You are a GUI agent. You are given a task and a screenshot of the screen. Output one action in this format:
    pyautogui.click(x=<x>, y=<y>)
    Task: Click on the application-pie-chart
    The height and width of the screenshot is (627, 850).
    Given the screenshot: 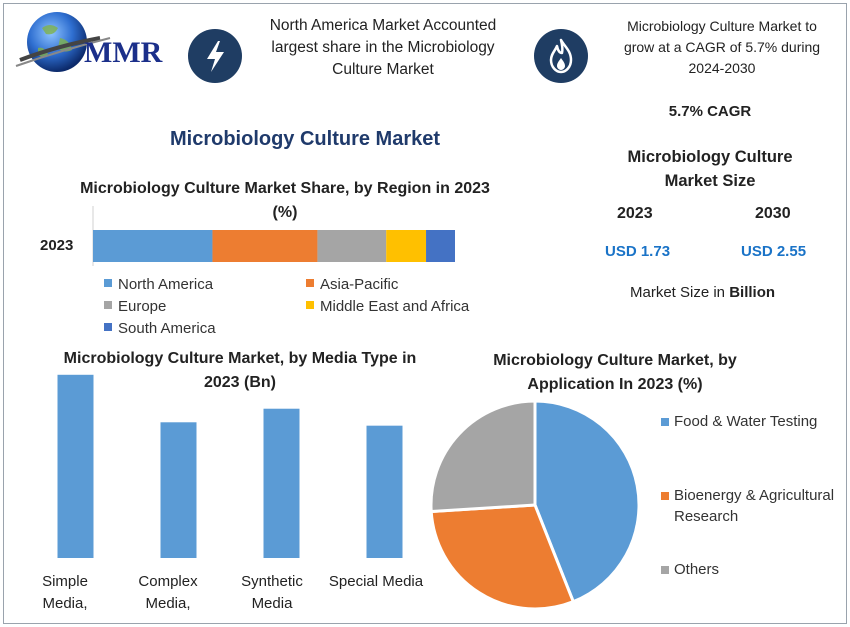 What is the action you would take?
    pyautogui.click(x=535, y=505)
    